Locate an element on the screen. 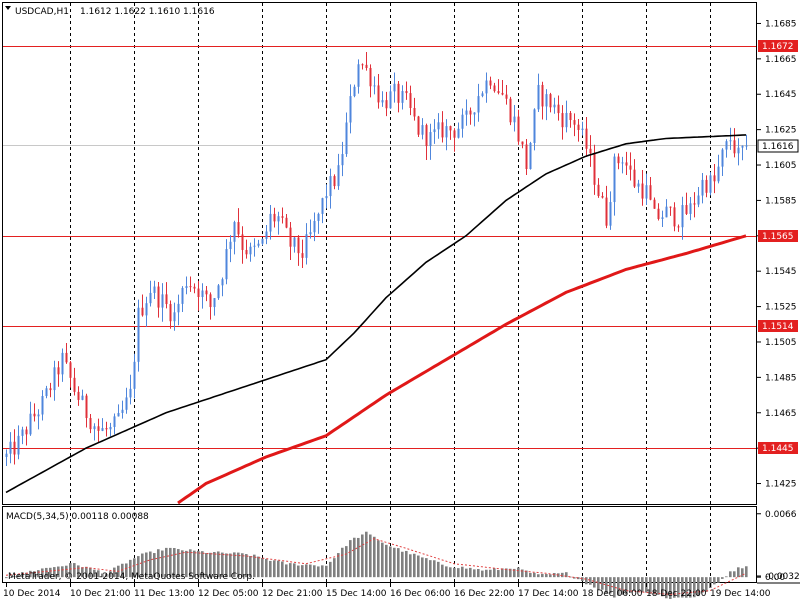 The width and height of the screenshot is (800, 600). time-tick-label: 18 Dec 06:00 is located at coordinates (612, 594).